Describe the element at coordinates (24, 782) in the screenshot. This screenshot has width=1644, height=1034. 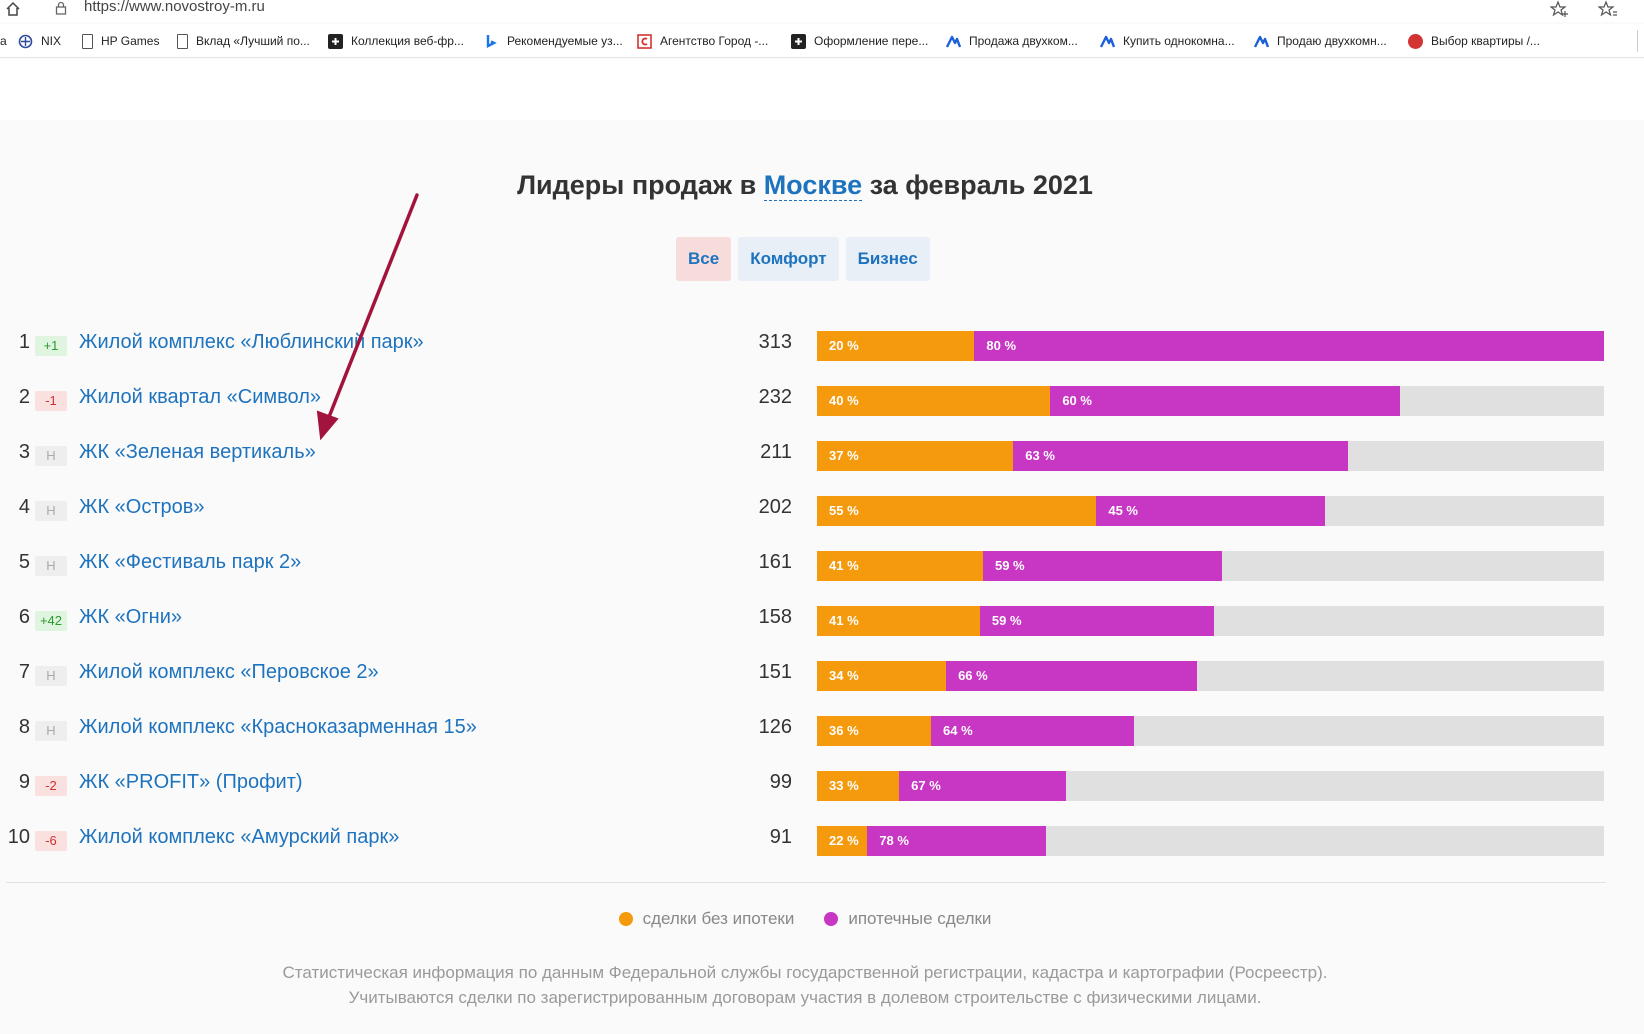
I see `rank-number: 9` at that location.